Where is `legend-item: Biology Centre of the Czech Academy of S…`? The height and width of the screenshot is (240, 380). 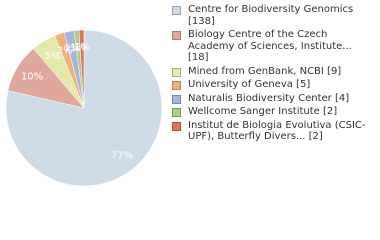 legend-item: Biology Centre of the Czech Academy of S… is located at coordinates (272, 46).